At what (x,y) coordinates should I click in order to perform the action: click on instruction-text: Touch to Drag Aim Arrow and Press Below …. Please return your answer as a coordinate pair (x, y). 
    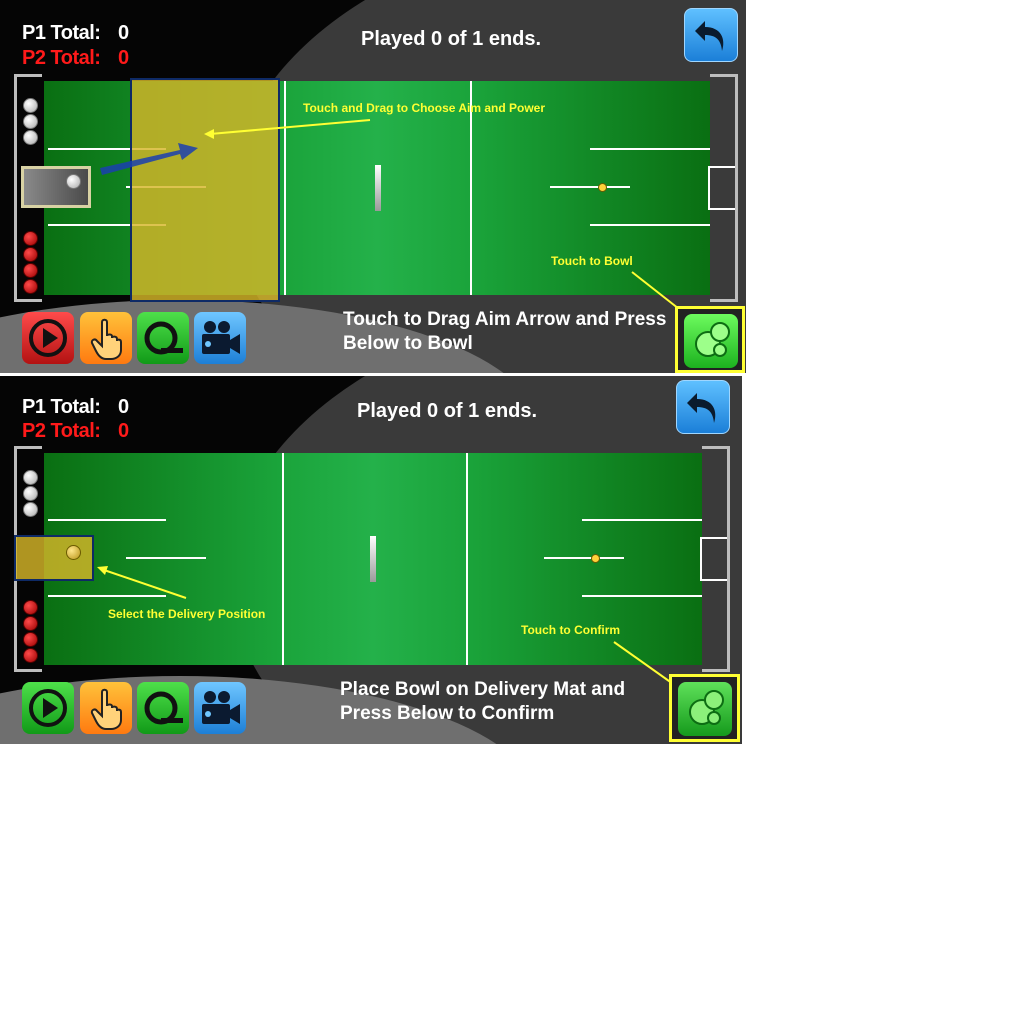
    Looking at the image, I should click on (505, 331).